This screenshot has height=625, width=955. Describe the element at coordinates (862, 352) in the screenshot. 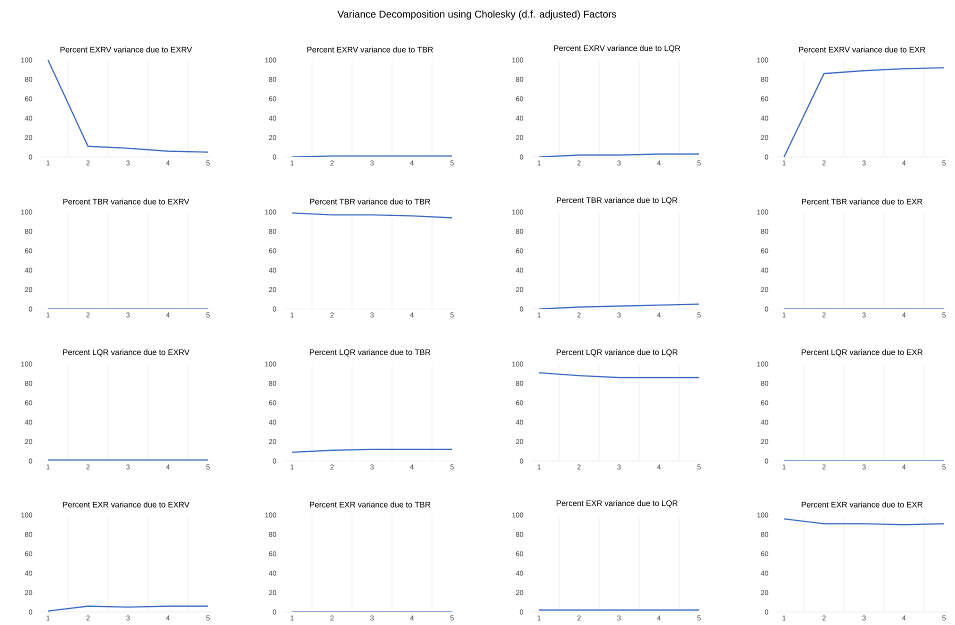

I see `chart-title: Percent LQR variance due to EXR` at that location.